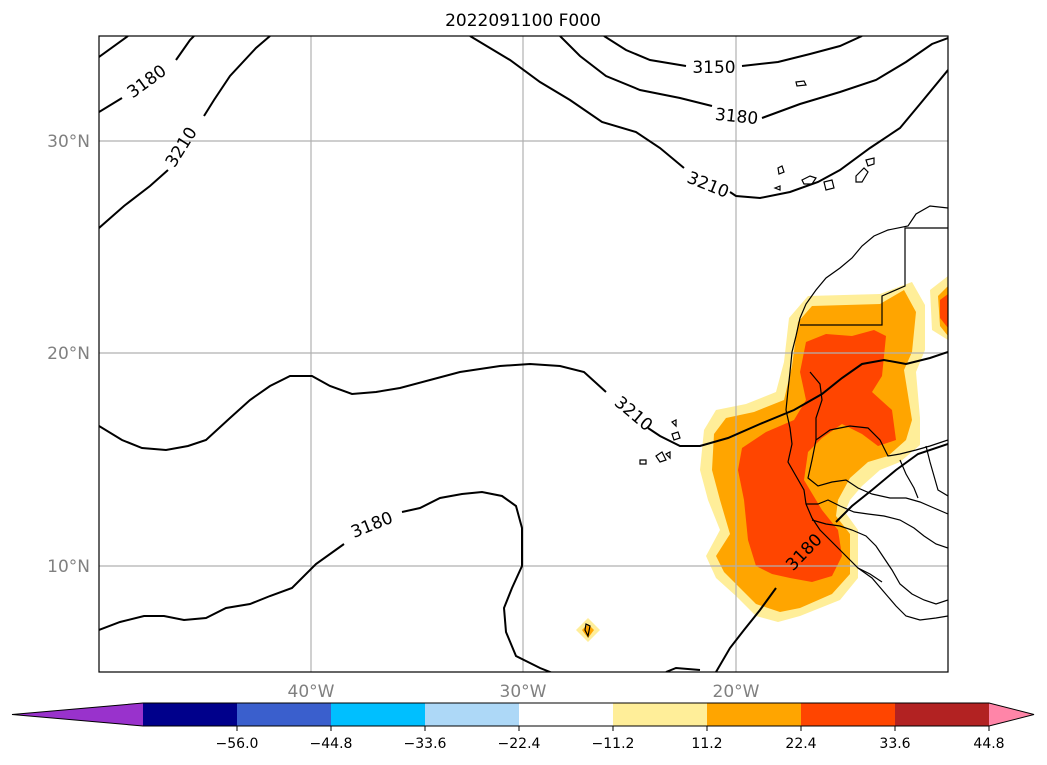  Describe the element at coordinates (1011, 714) in the screenshot. I see `colorbar-extend-high` at that location.